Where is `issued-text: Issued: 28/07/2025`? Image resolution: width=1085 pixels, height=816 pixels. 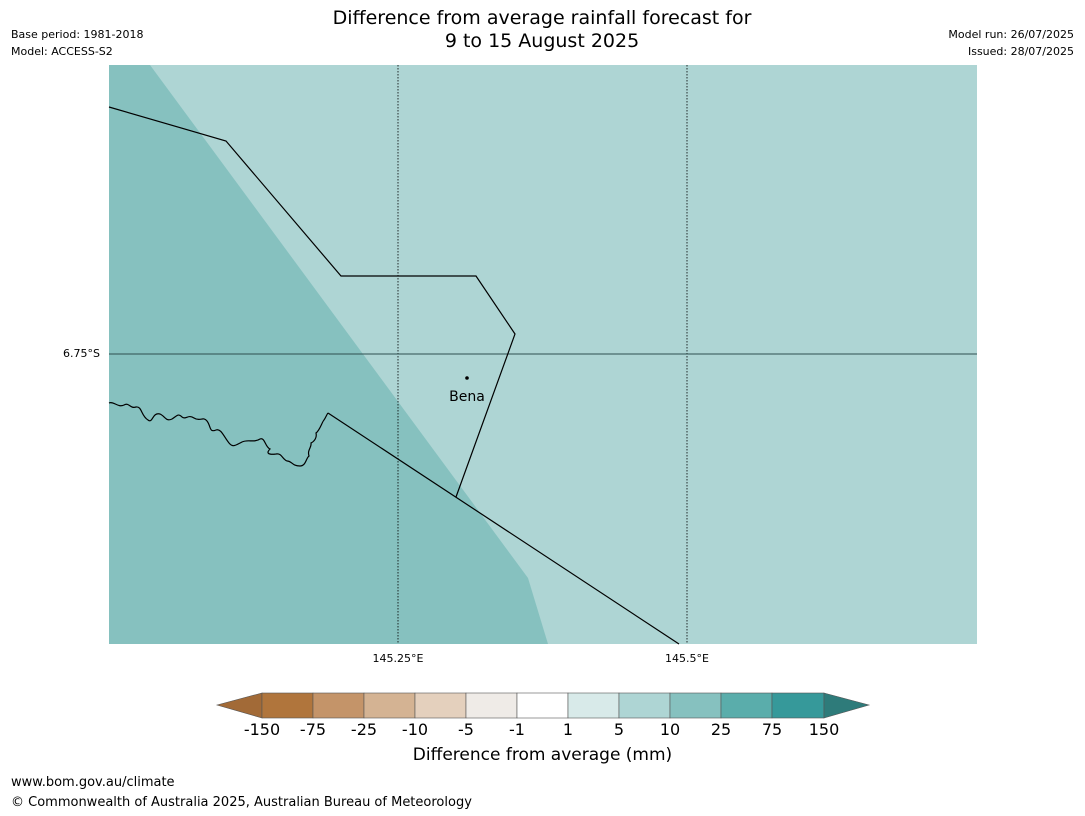 issued-text: Issued: 28/07/2025 is located at coordinates (1020, 51).